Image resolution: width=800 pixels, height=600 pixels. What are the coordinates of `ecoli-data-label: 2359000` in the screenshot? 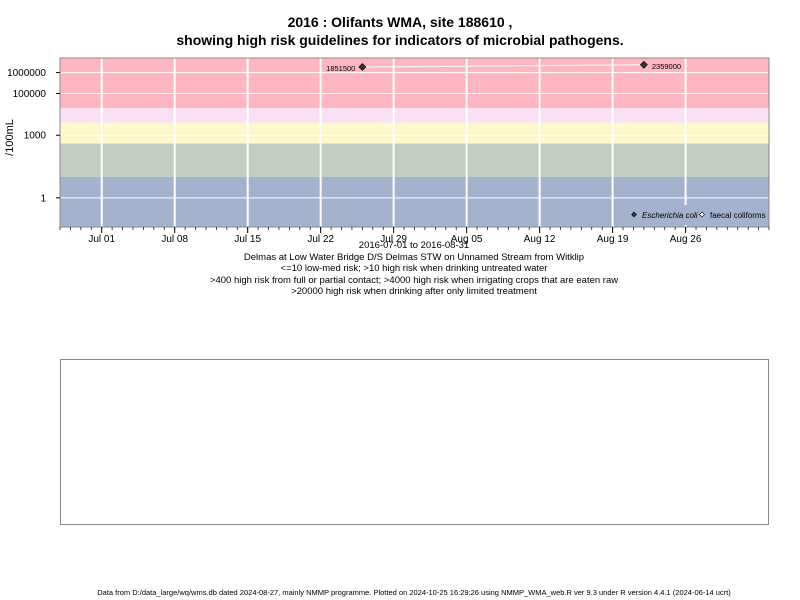 It's located at (666, 66).